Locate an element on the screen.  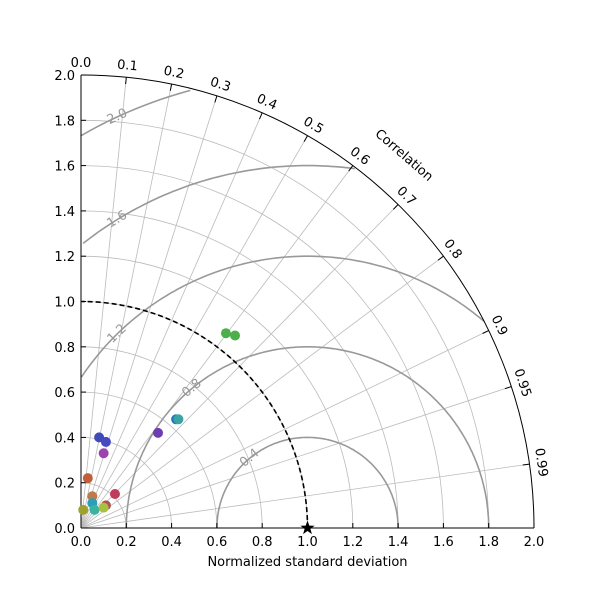
x-tick-label: 0.2 is located at coordinates (126, 542).